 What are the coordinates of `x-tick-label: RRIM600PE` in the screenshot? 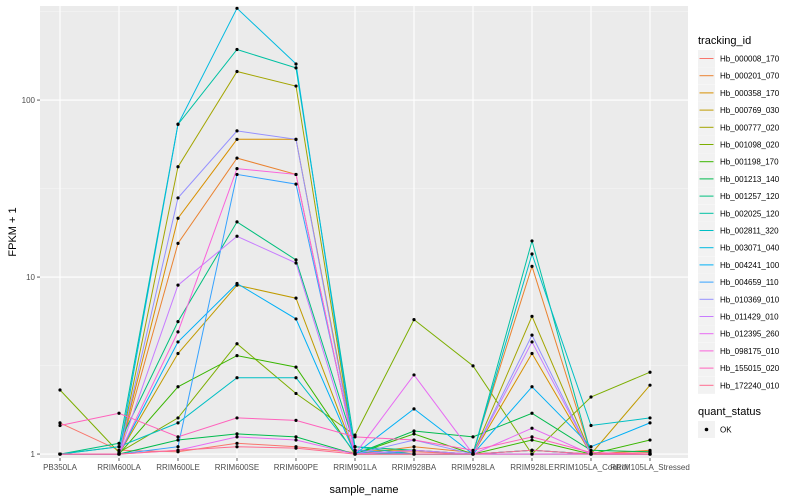 It's located at (296, 467).